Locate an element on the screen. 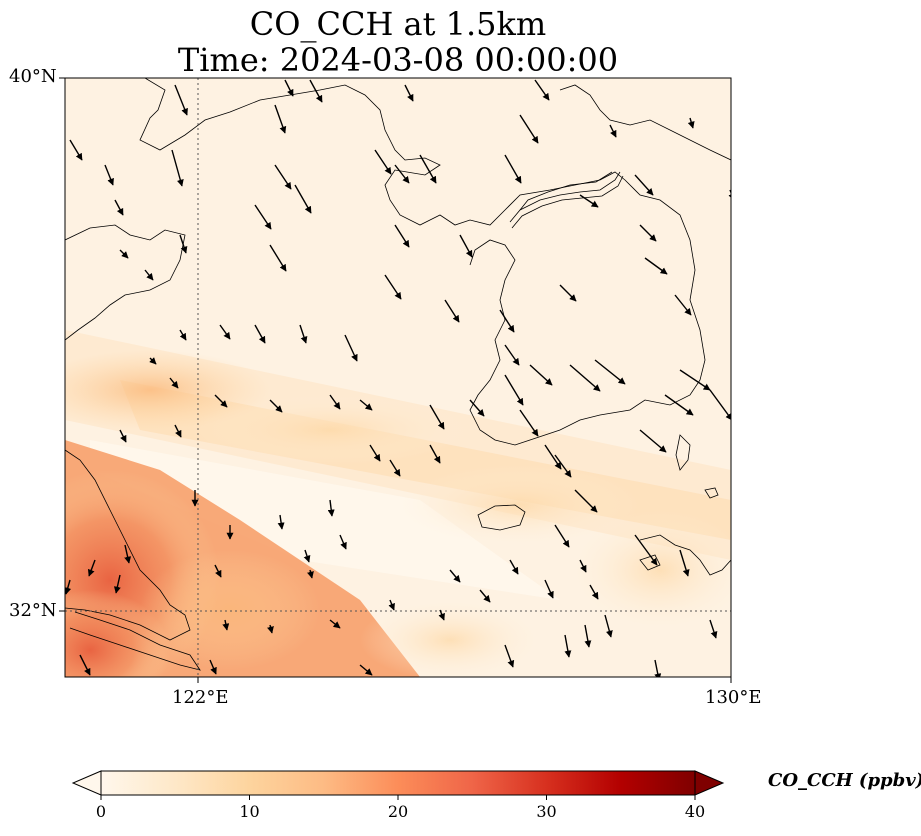  colorbar-tick-label: 10 is located at coordinates (249, 811).